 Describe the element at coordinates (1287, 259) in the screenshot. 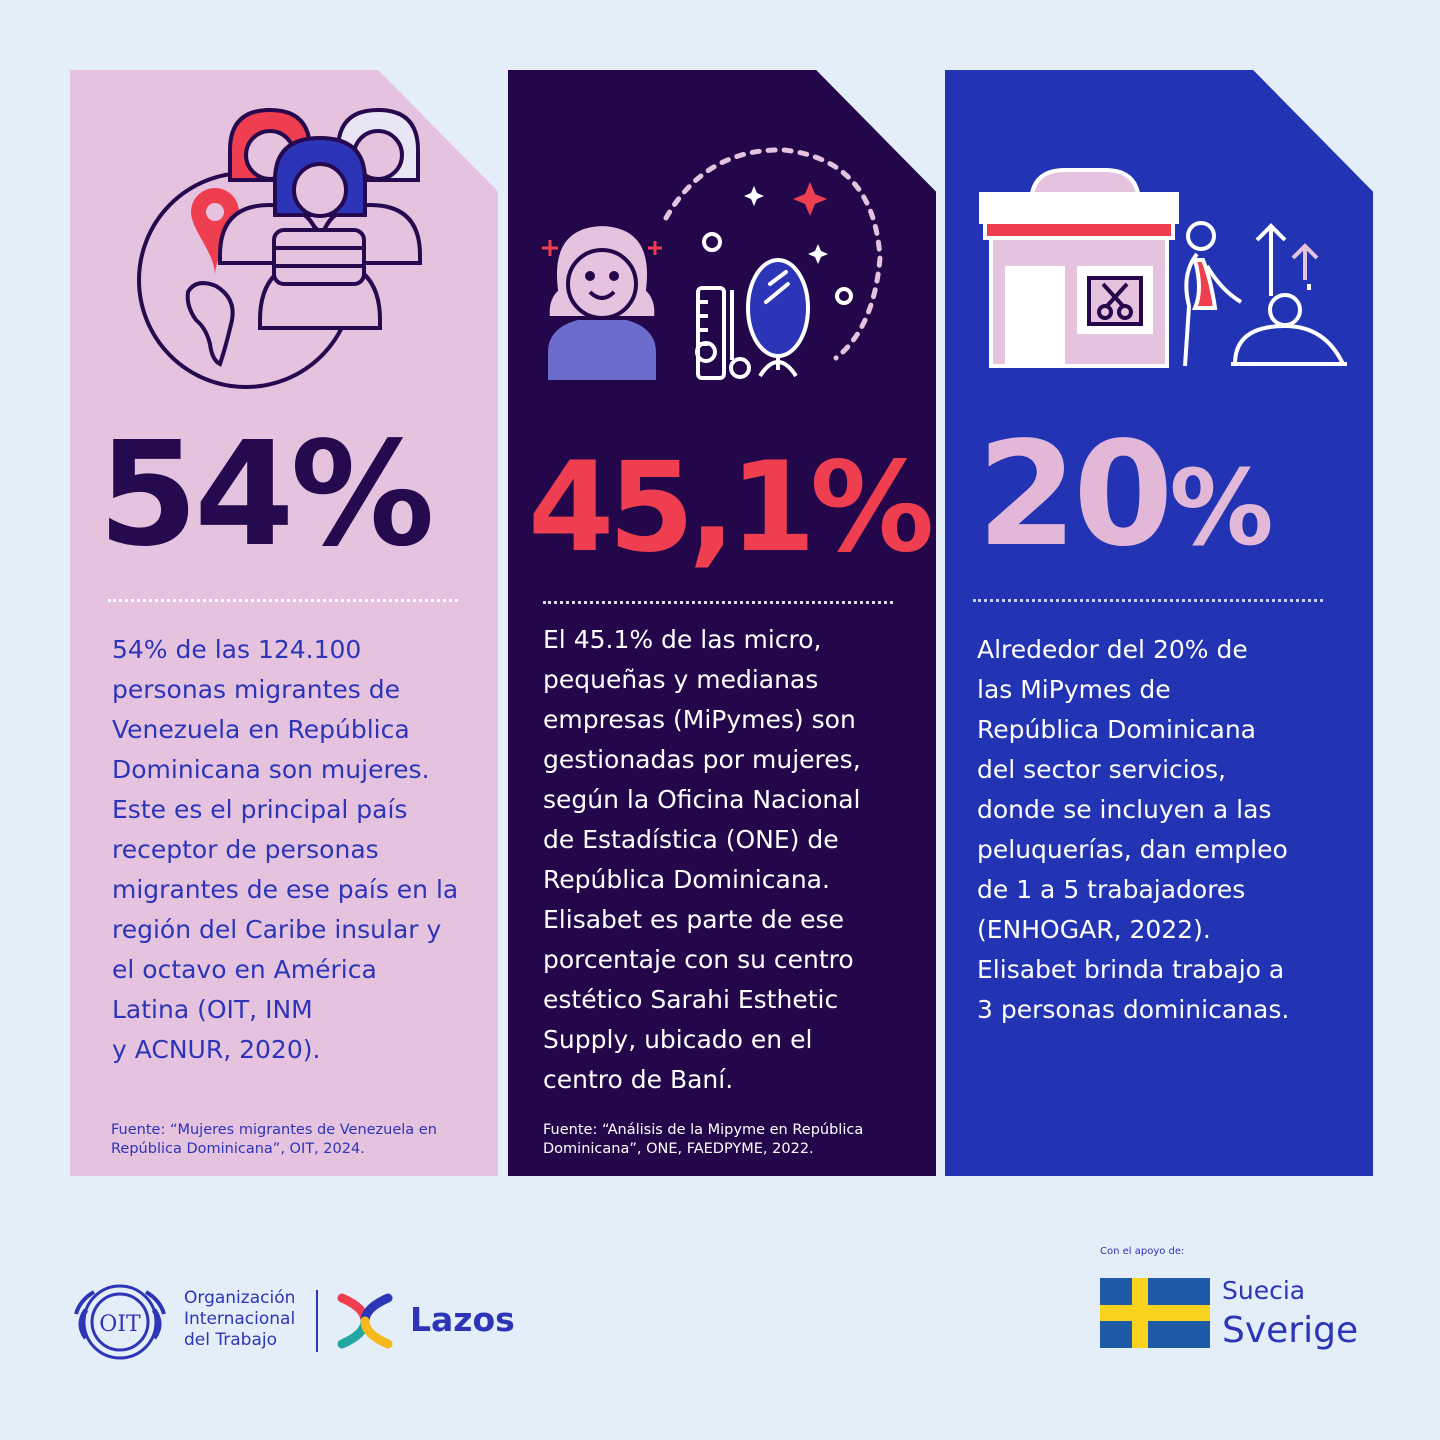

I see `growth-arrows-icon` at that location.